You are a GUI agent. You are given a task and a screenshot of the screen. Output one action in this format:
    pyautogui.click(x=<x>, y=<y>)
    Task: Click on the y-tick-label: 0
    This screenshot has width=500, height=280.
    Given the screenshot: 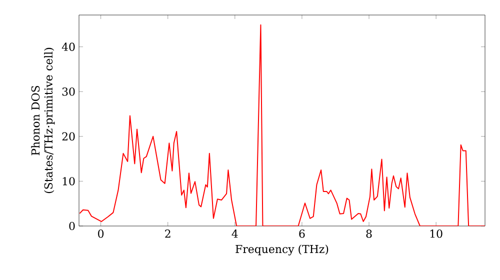 What is the action you would take?
    pyautogui.click(x=72, y=226)
    